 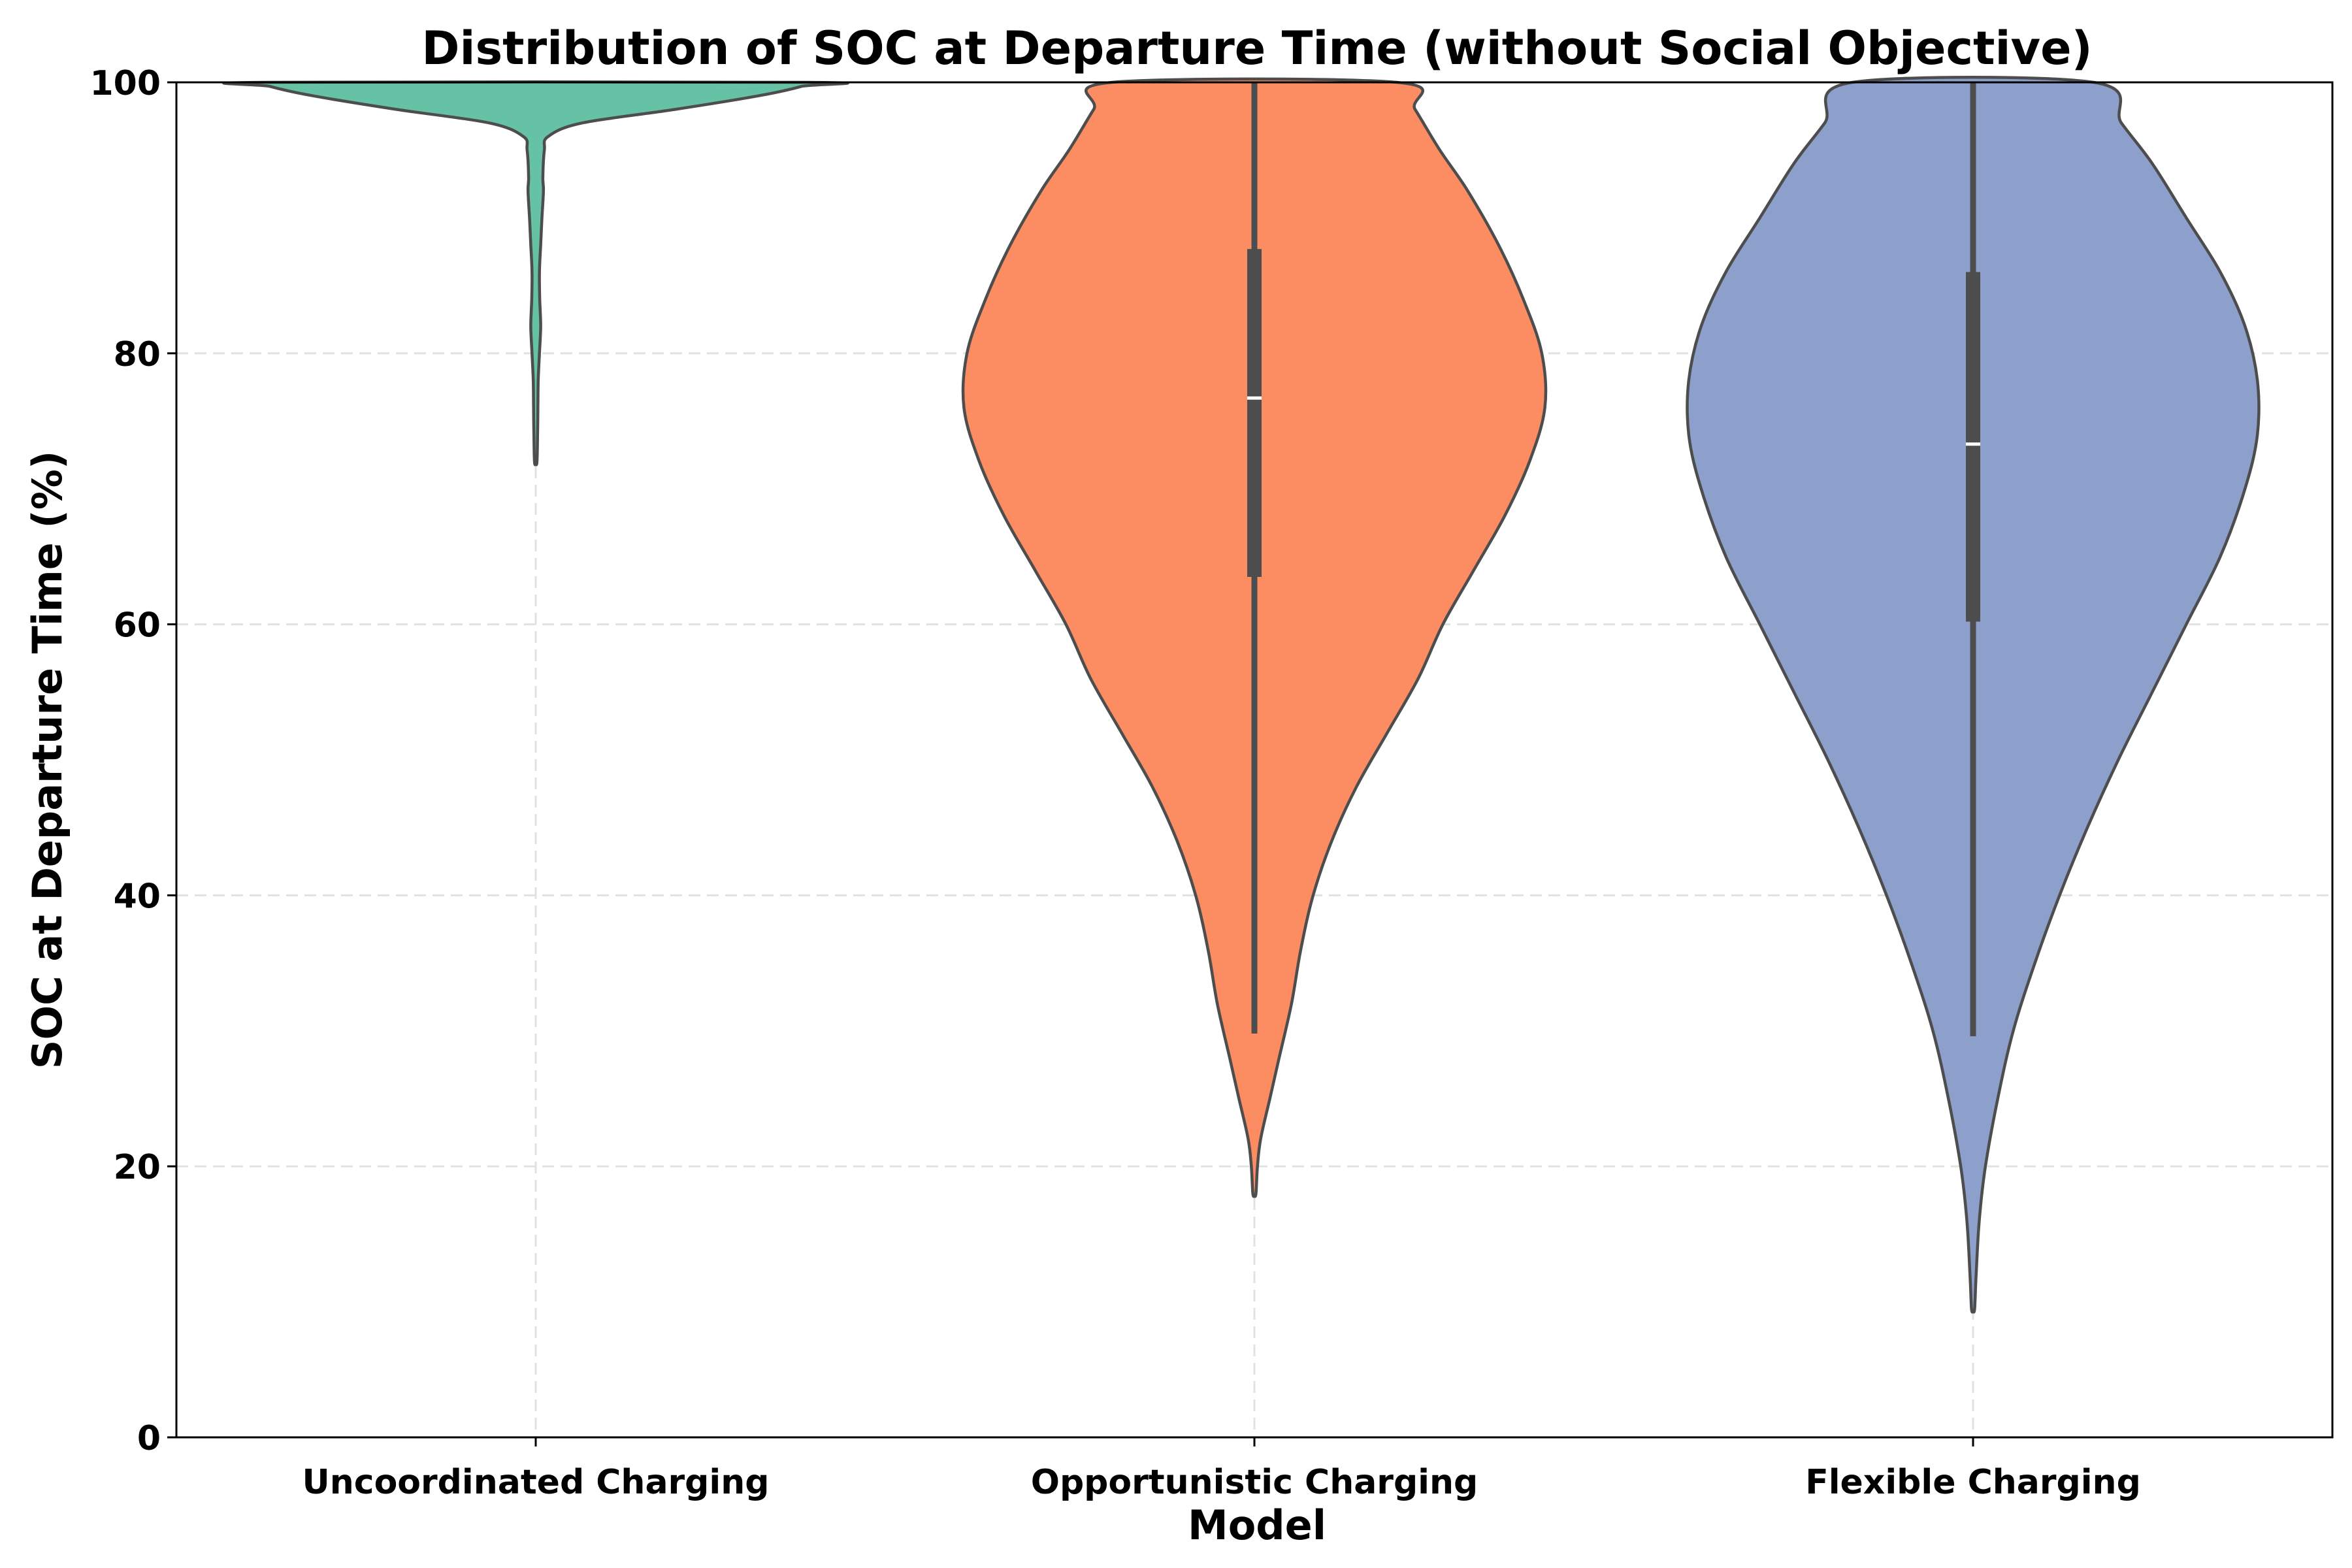 I want to click on violin-group, so click(x=535, y=273).